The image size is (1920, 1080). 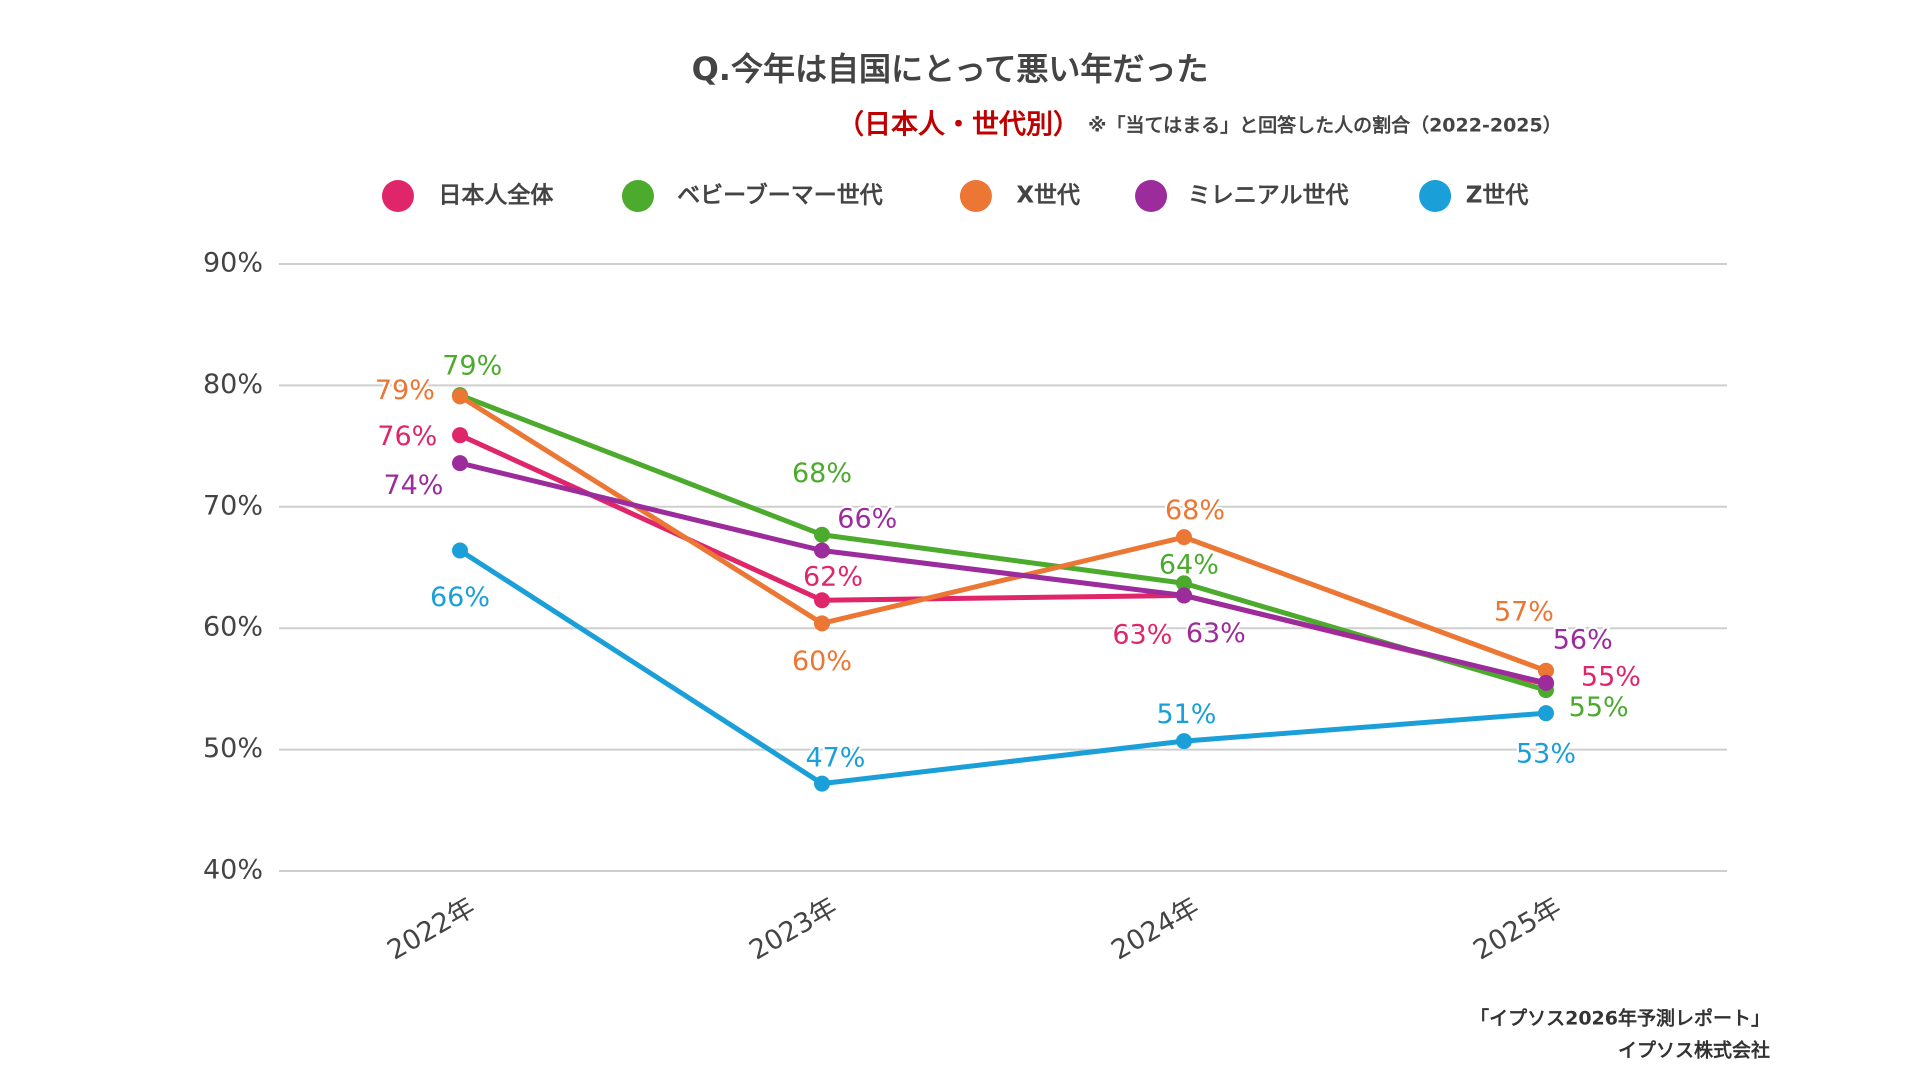 What do you see at coordinates (835, 758) in the screenshot?
I see `data-label: 47%` at bounding box center [835, 758].